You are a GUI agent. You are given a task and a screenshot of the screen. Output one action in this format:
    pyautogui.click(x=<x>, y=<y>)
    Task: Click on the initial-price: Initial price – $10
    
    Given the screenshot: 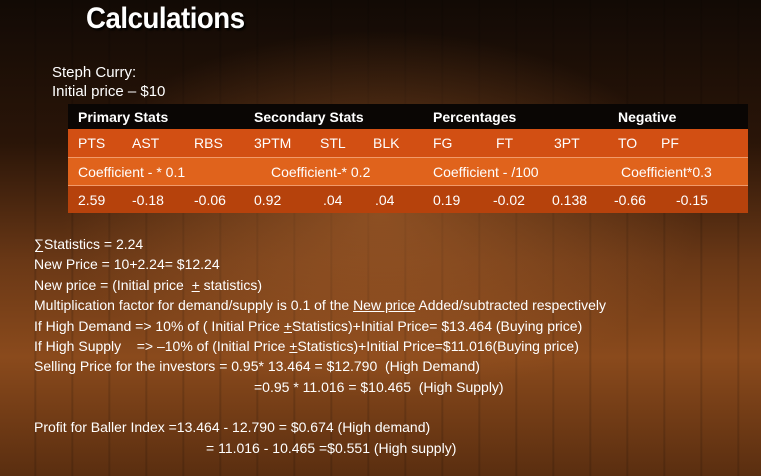 What is the action you would take?
    pyautogui.click(x=109, y=91)
    